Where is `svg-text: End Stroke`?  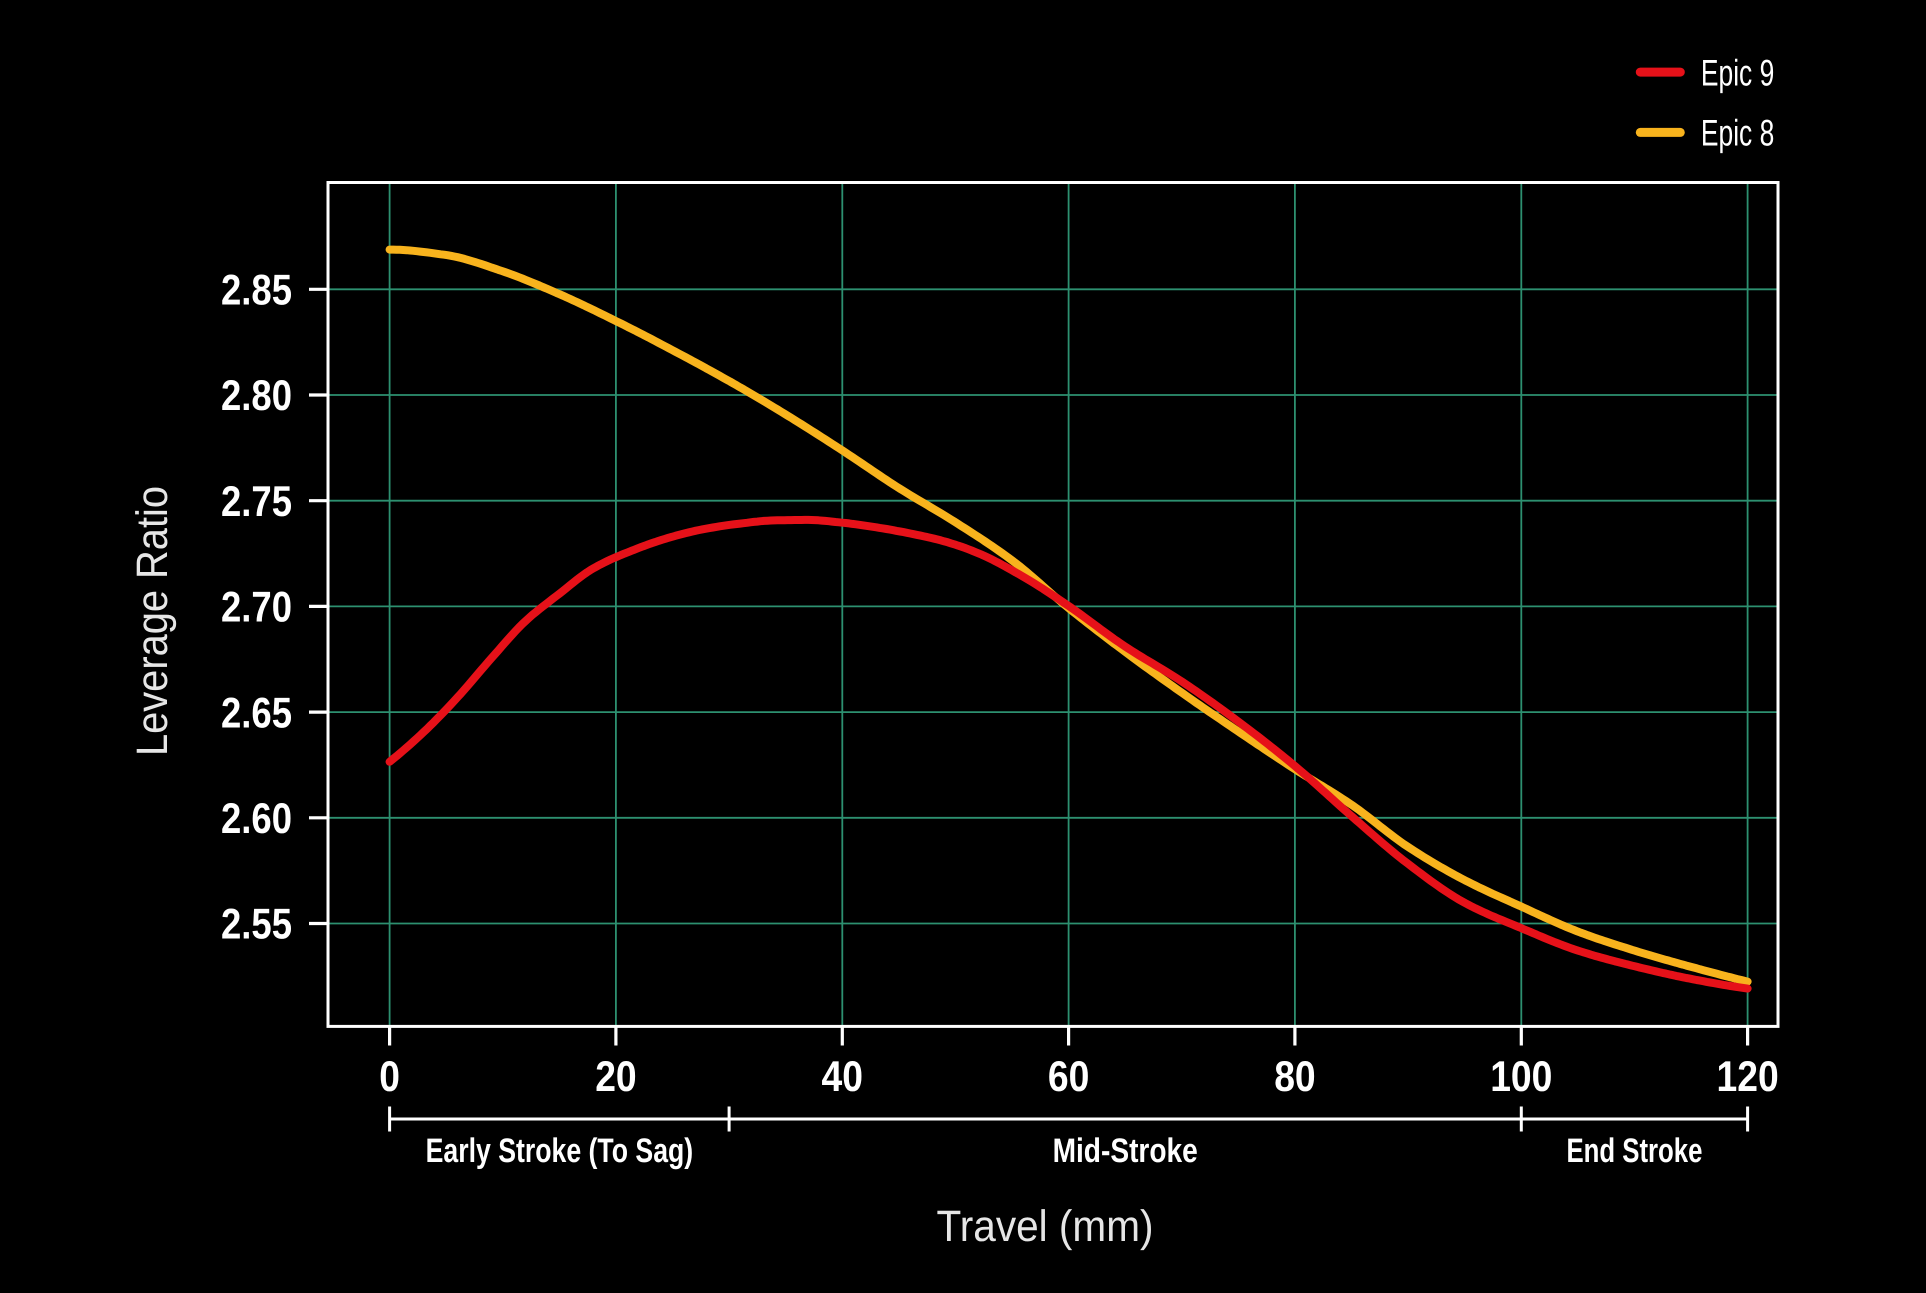
svg-text: End Stroke is located at coordinates (1635, 1151).